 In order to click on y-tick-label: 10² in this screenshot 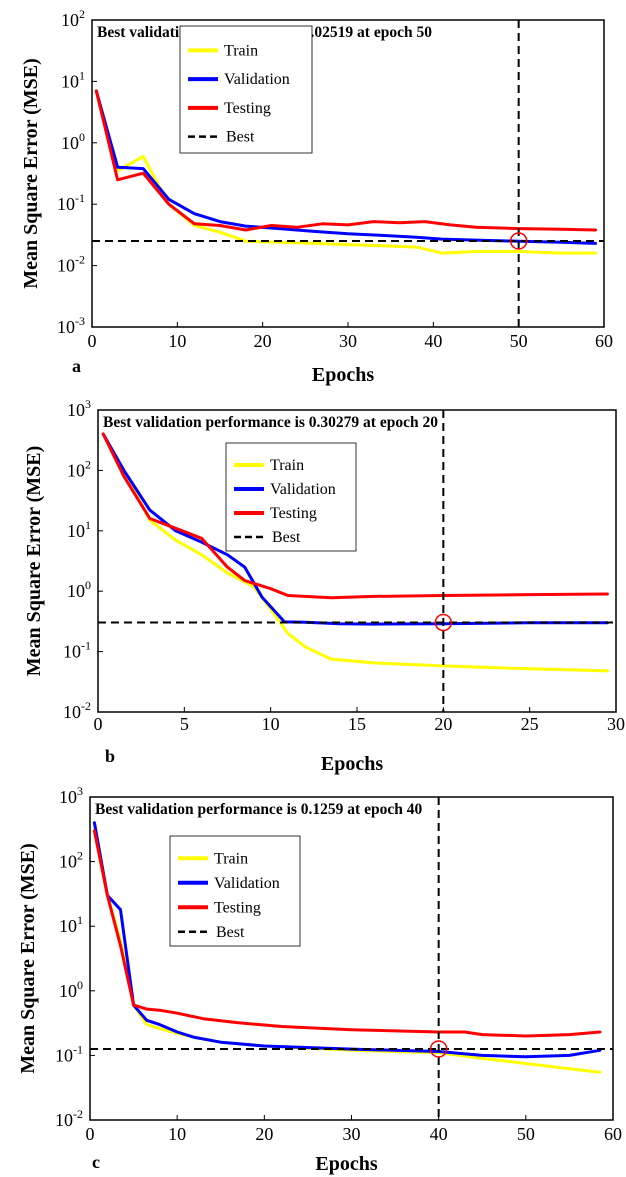, I will do `click(73, 18)`.